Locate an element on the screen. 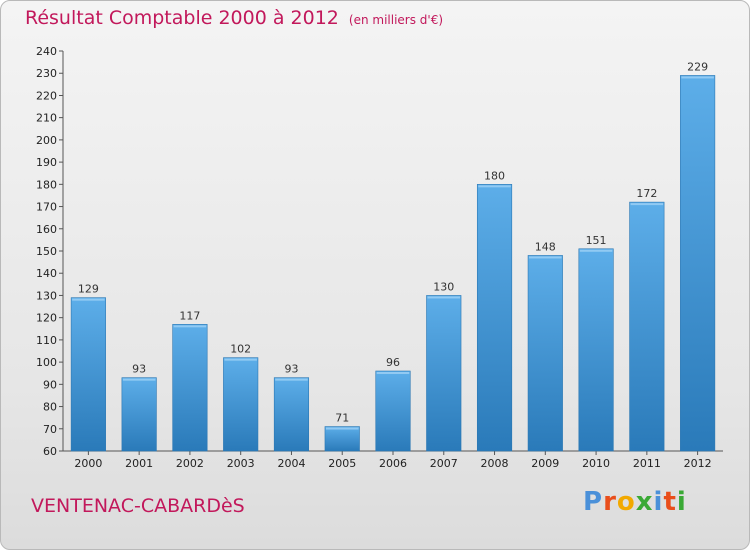 Image resolution: width=750 pixels, height=550 pixels. value-label-2004: 93 is located at coordinates (291, 369).